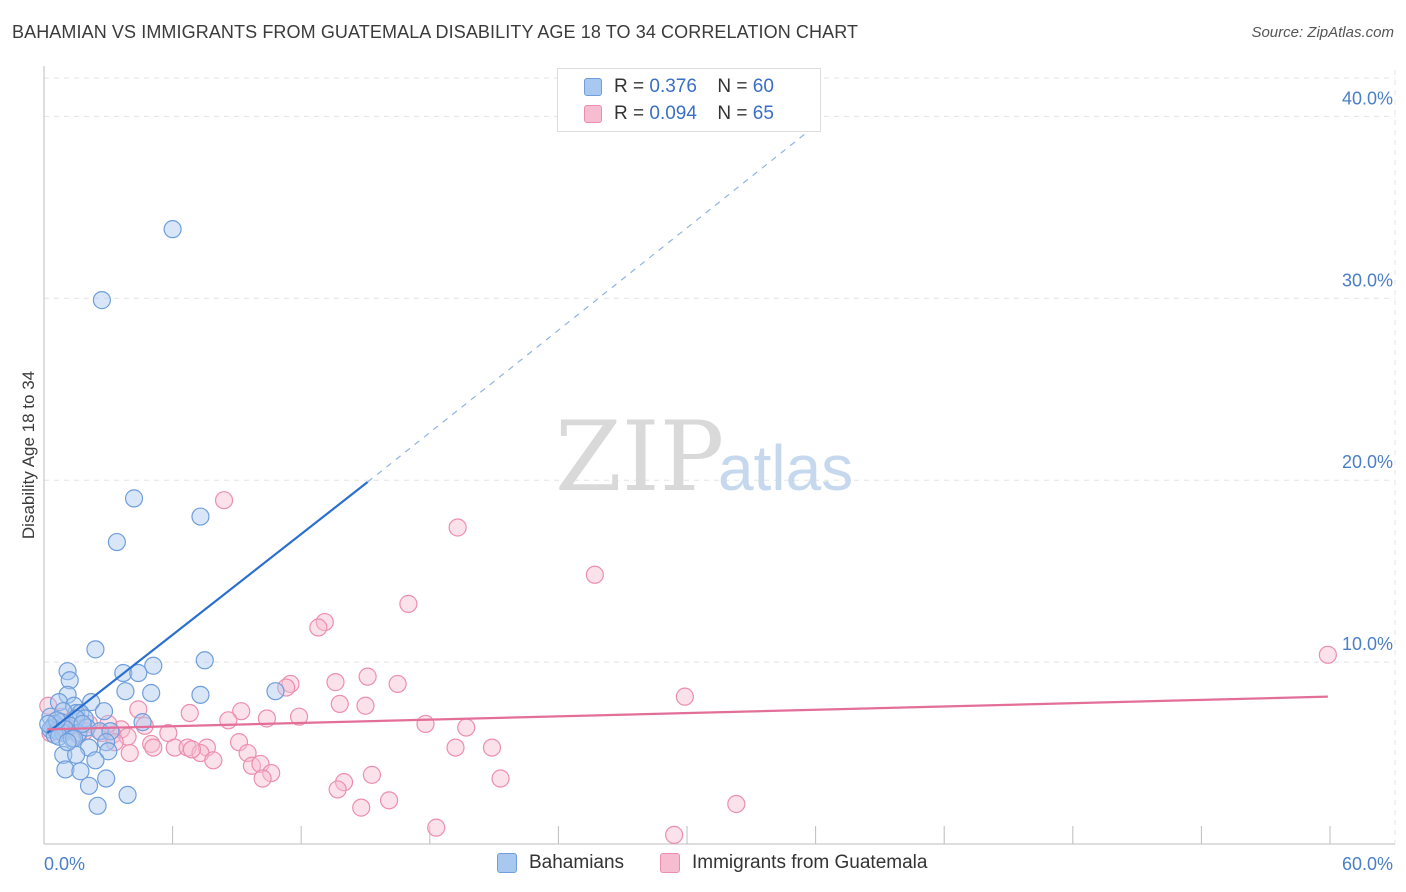 Image resolution: width=1406 pixels, height=892 pixels. What do you see at coordinates (673, 86) in the screenshot?
I see `legend-r-value-bahamians: 0.376` at bounding box center [673, 86].